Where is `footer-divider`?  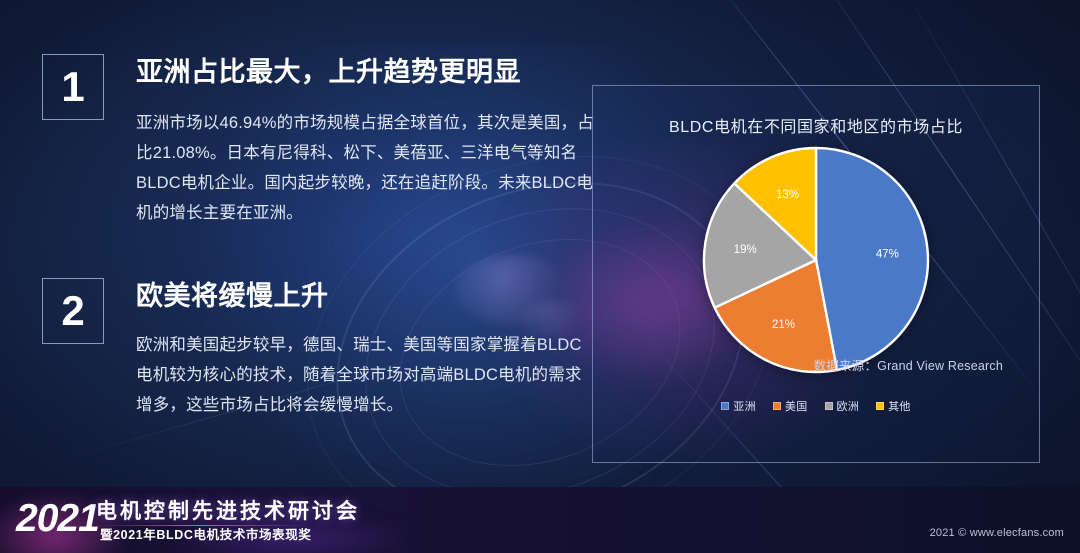
footer-divider is located at coordinates (200, 525).